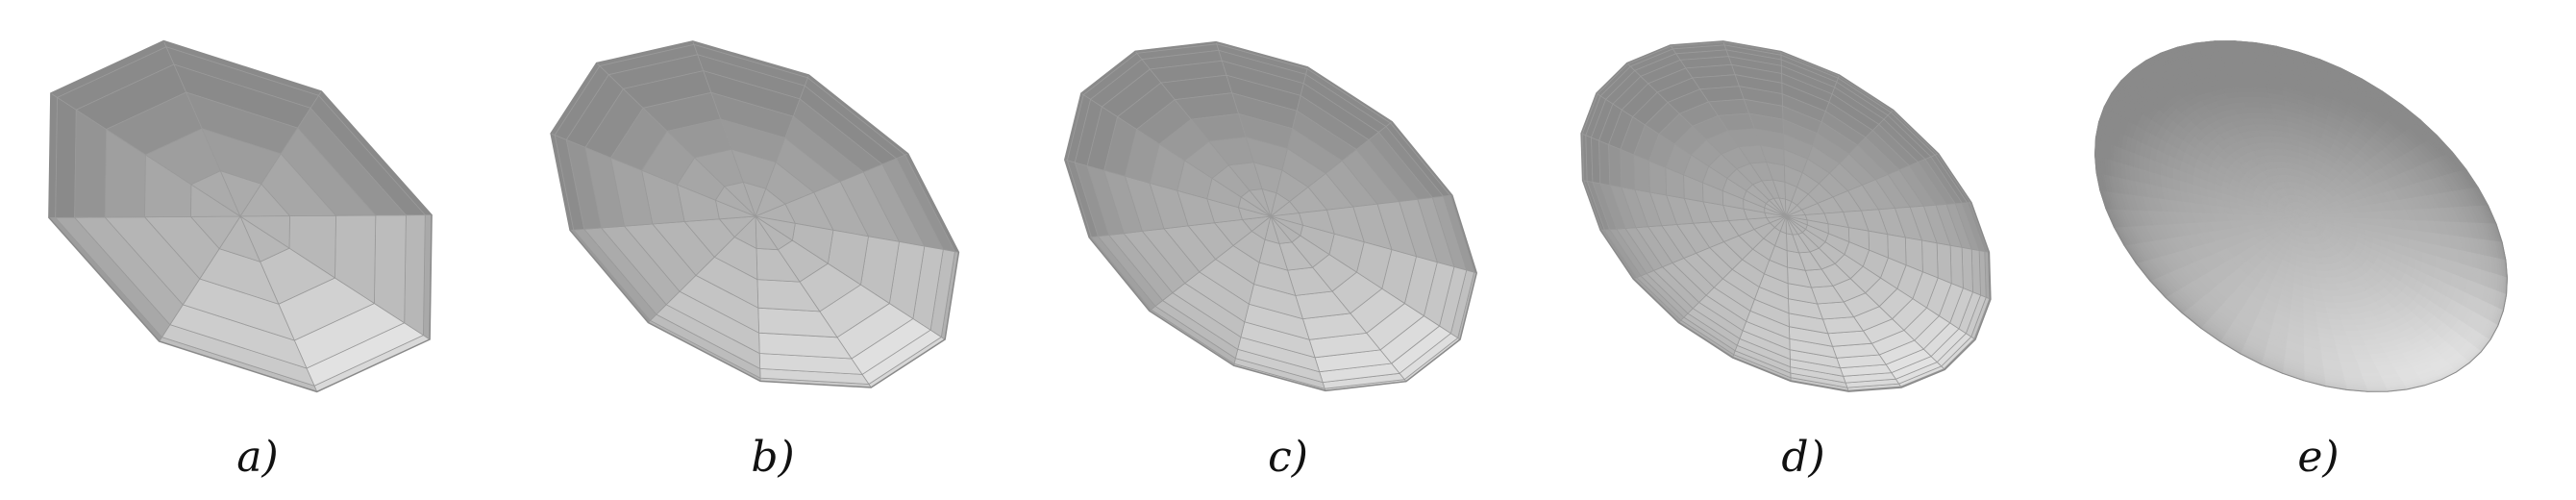  Describe the element at coordinates (773, 457) in the screenshot. I see `panel-label-b: b)` at that location.